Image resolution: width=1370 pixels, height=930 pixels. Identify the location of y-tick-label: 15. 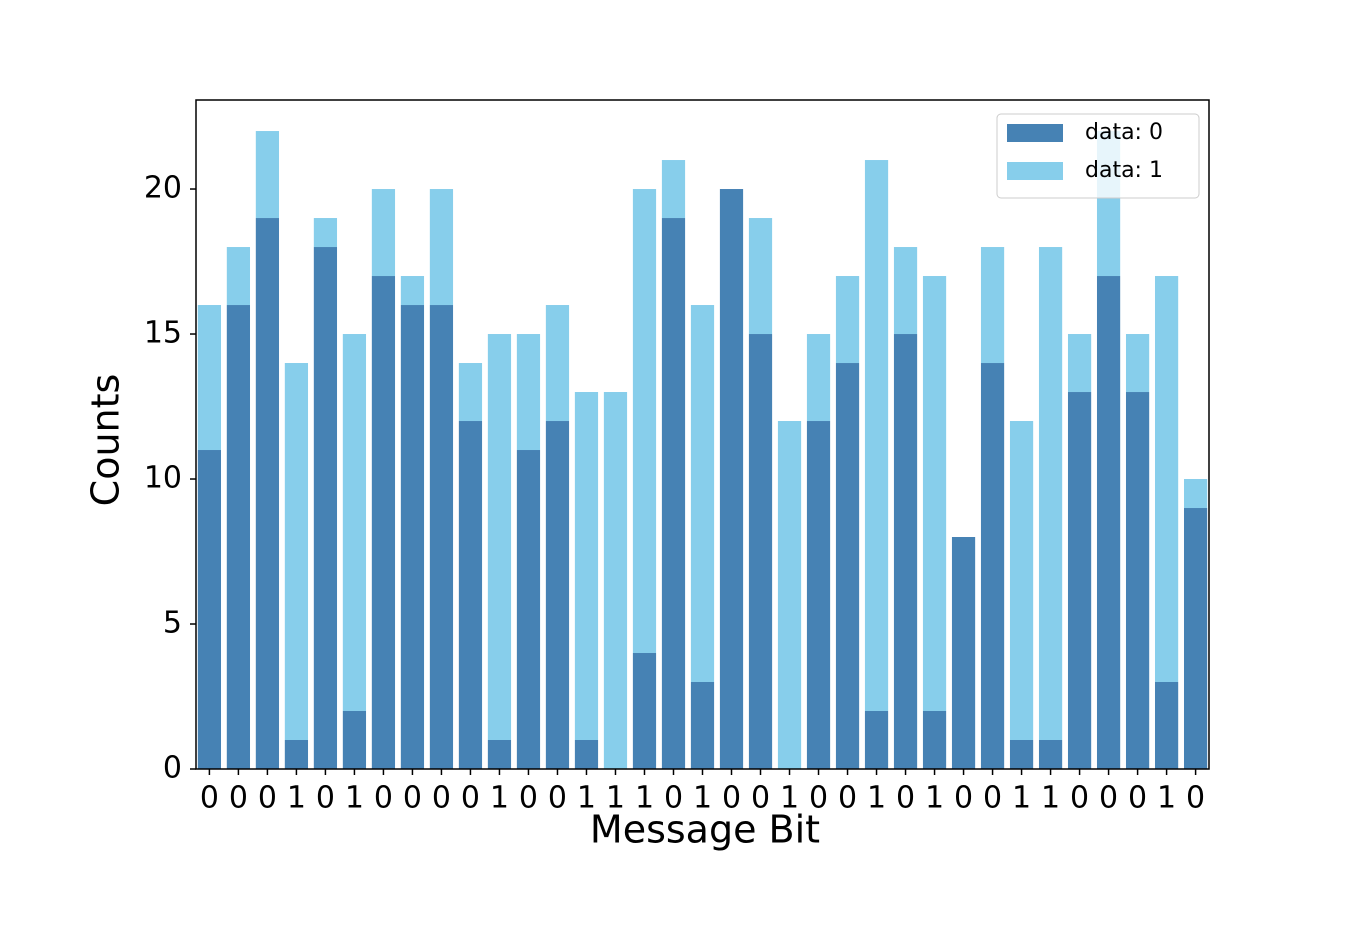
(163, 333).